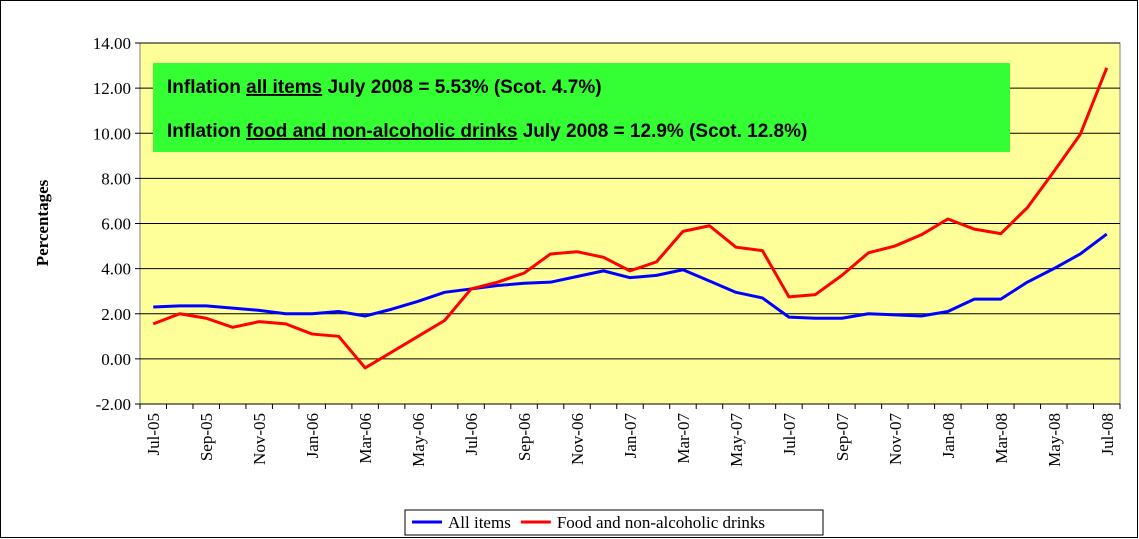 The width and height of the screenshot is (1139, 539). Describe the element at coordinates (471, 434) in the screenshot. I see `x-tick-label: Jul-06` at that location.